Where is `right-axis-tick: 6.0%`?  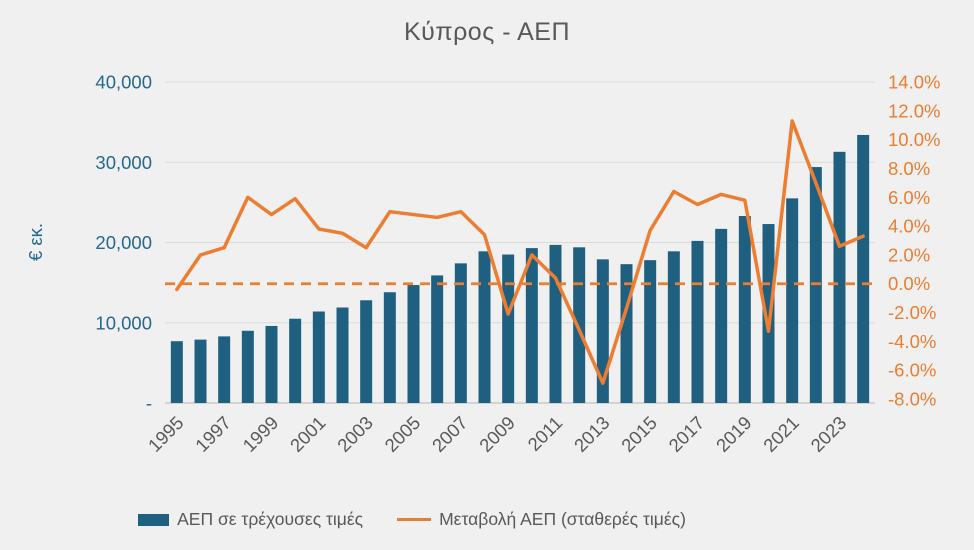
right-axis-tick: 6.0% is located at coordinates (909, 197).